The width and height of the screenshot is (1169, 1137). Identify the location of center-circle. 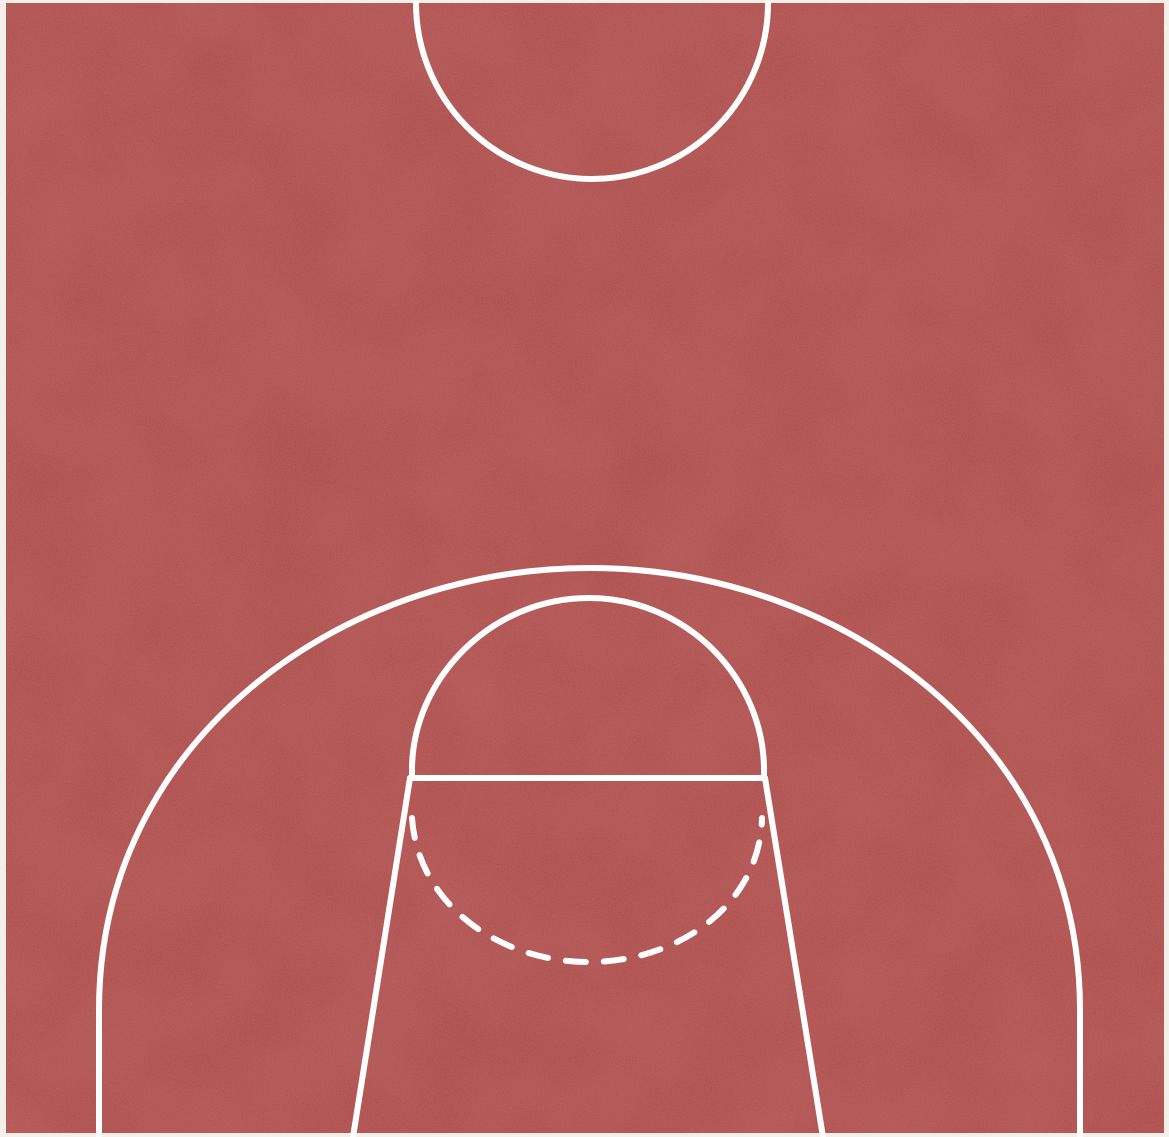
(592, 91).